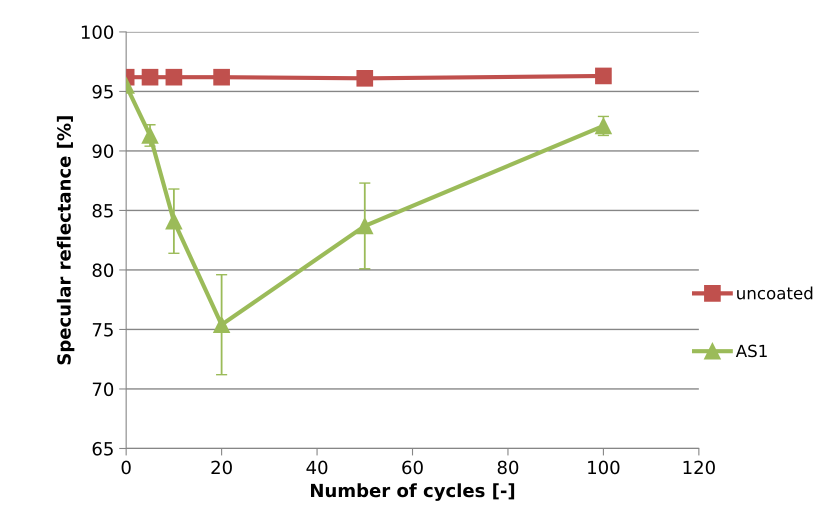 The width and height of the screenshot is (830, 532). What do you see at coordinates (65, 240) in the screenshot?
I see `y-axis-title: Specular reflectance [%]` at bounding box center [65, 240].